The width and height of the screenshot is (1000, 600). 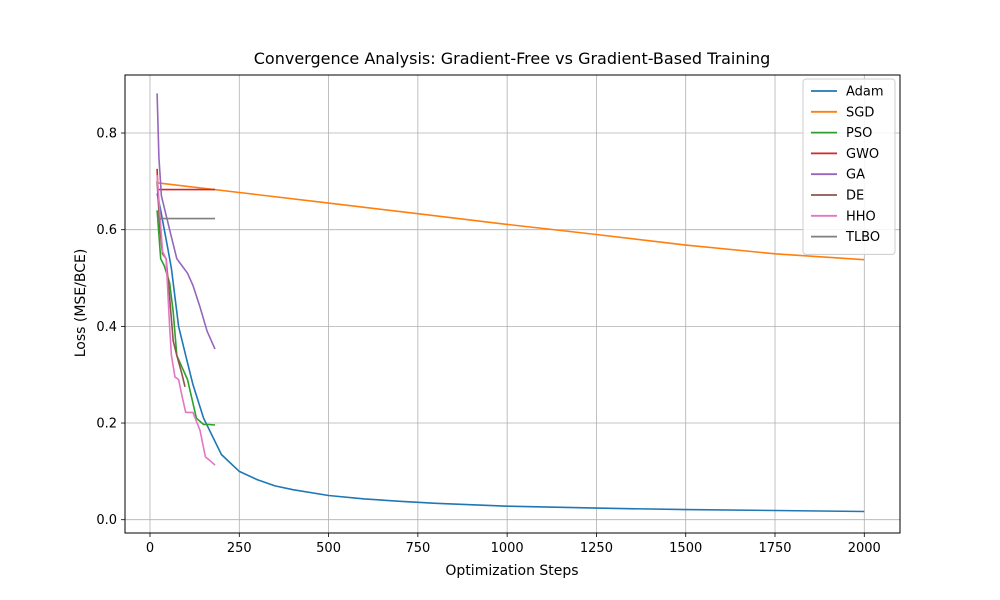 What do you see at coordinates (106, 327) in the screenshot?
I see `y-tick-label: 0.4` at bounding box center [106, 327].